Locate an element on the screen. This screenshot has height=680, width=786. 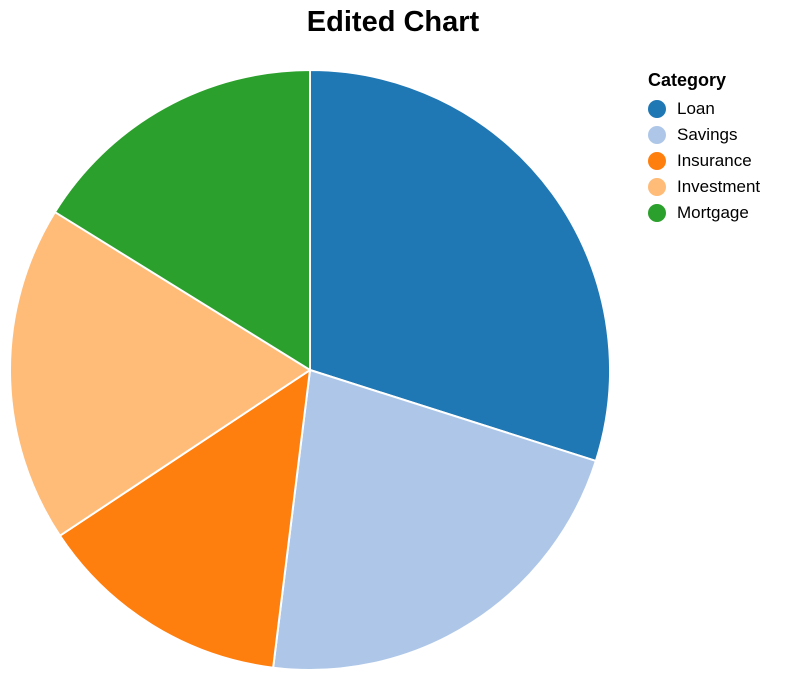
legend-swatch-mortgage is located at coordinates (657, 213).